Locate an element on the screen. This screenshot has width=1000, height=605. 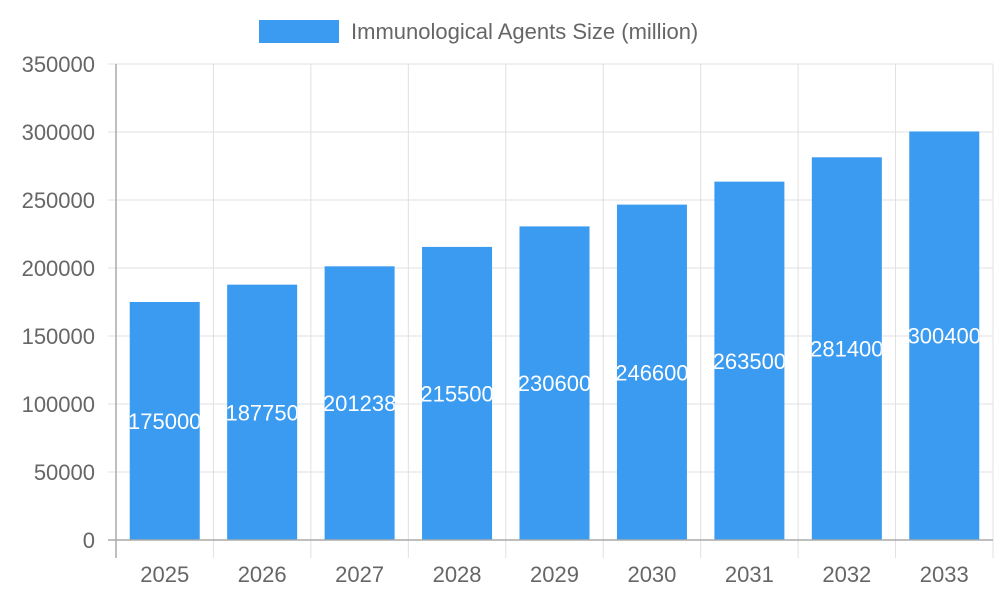
y-tick-label: 150000 is located at coordinates (58, 336).